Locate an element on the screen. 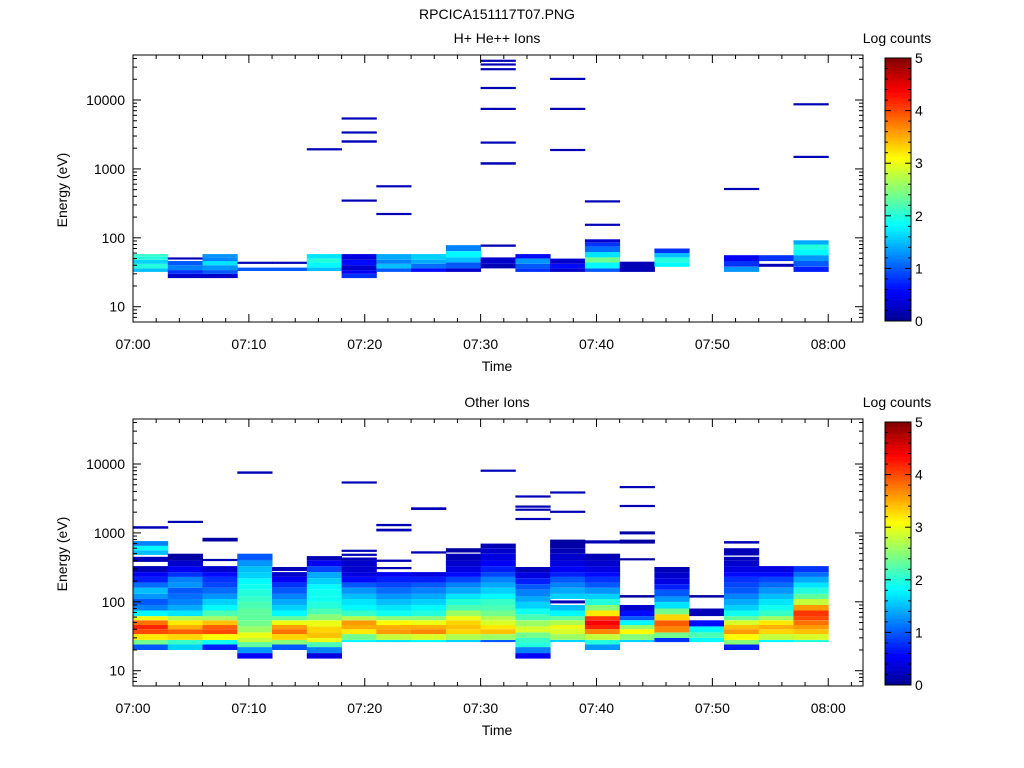 The image size is (1024, 768). y-tick-label: 10000 is located at coordinates (105, 464).